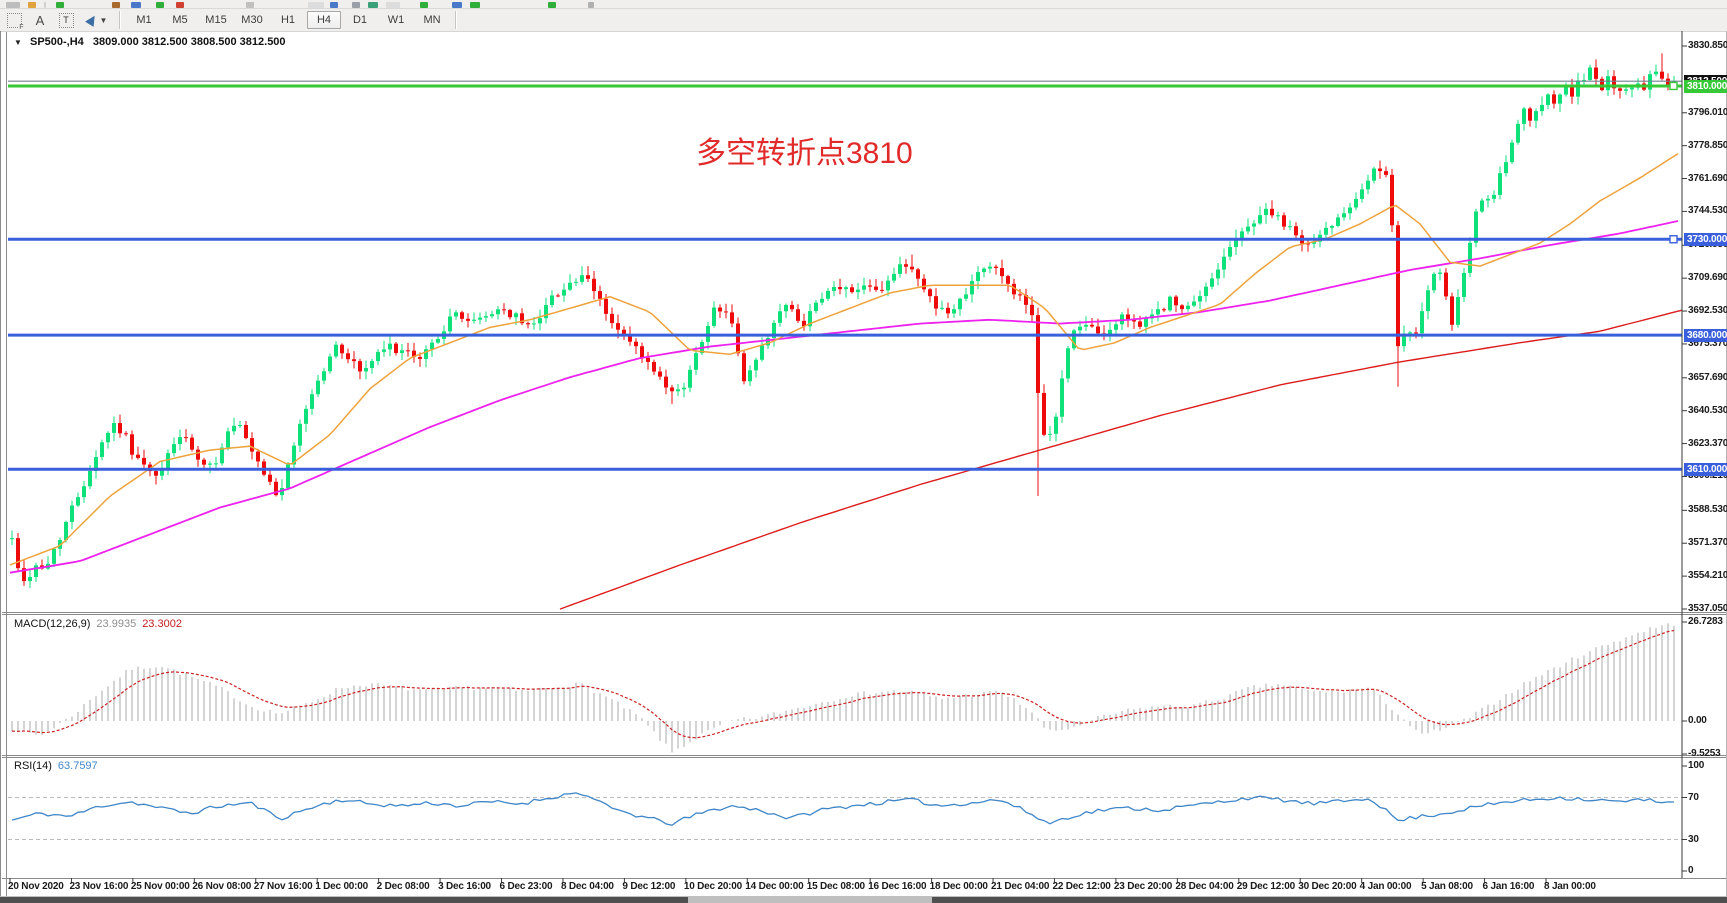  What do you see at coordinates (464, 886) in the screenshot?
I see `time-axis-label: 3 Dec 16:00` at bounding box center [464, 886].